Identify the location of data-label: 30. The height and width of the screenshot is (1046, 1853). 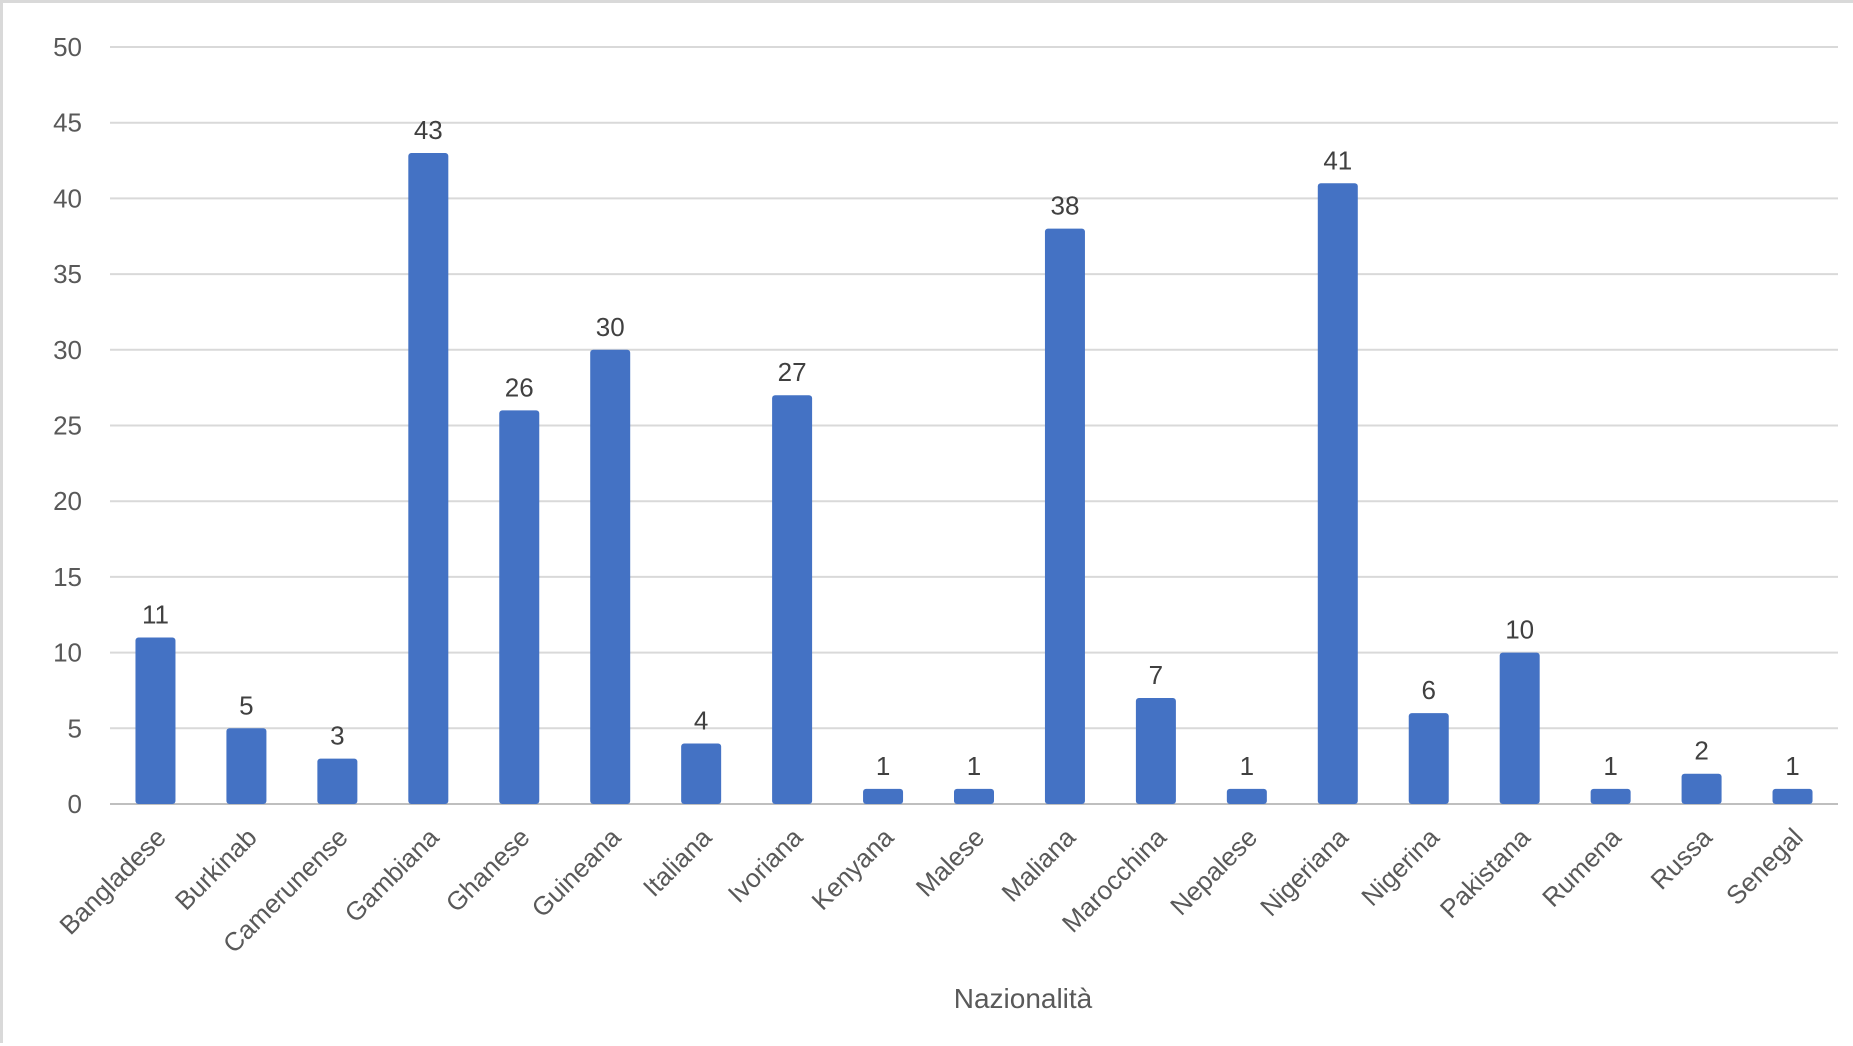
(610, 327).